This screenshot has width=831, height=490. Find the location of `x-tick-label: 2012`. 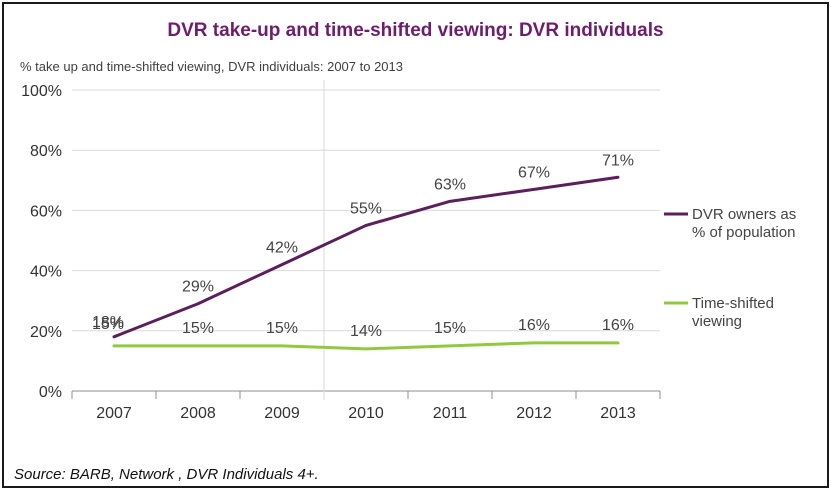

x-tick-label: 2012 is located at coordinates (534, 413).